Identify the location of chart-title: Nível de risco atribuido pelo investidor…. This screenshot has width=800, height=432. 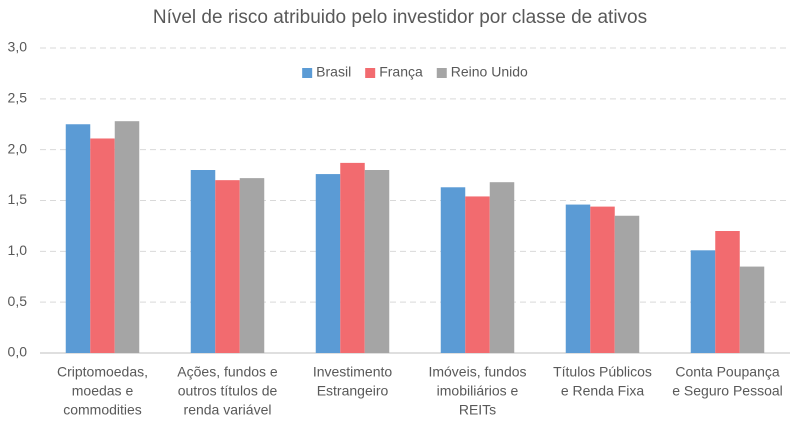
(400, 17).